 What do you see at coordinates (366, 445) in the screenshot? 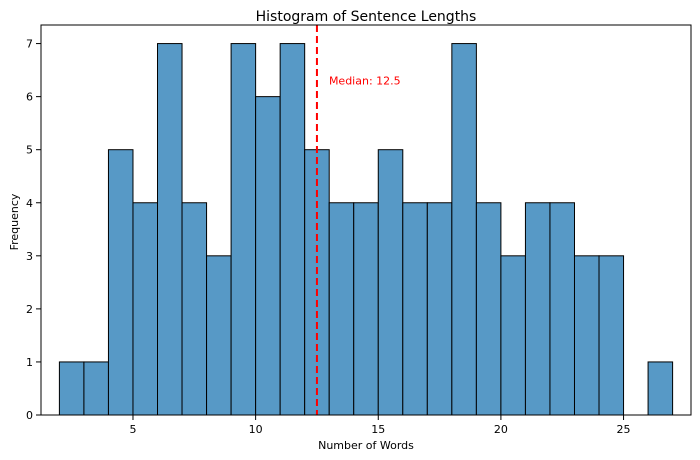
I see `x-axis-label: Number of Words` at bounding box center [366, 445].